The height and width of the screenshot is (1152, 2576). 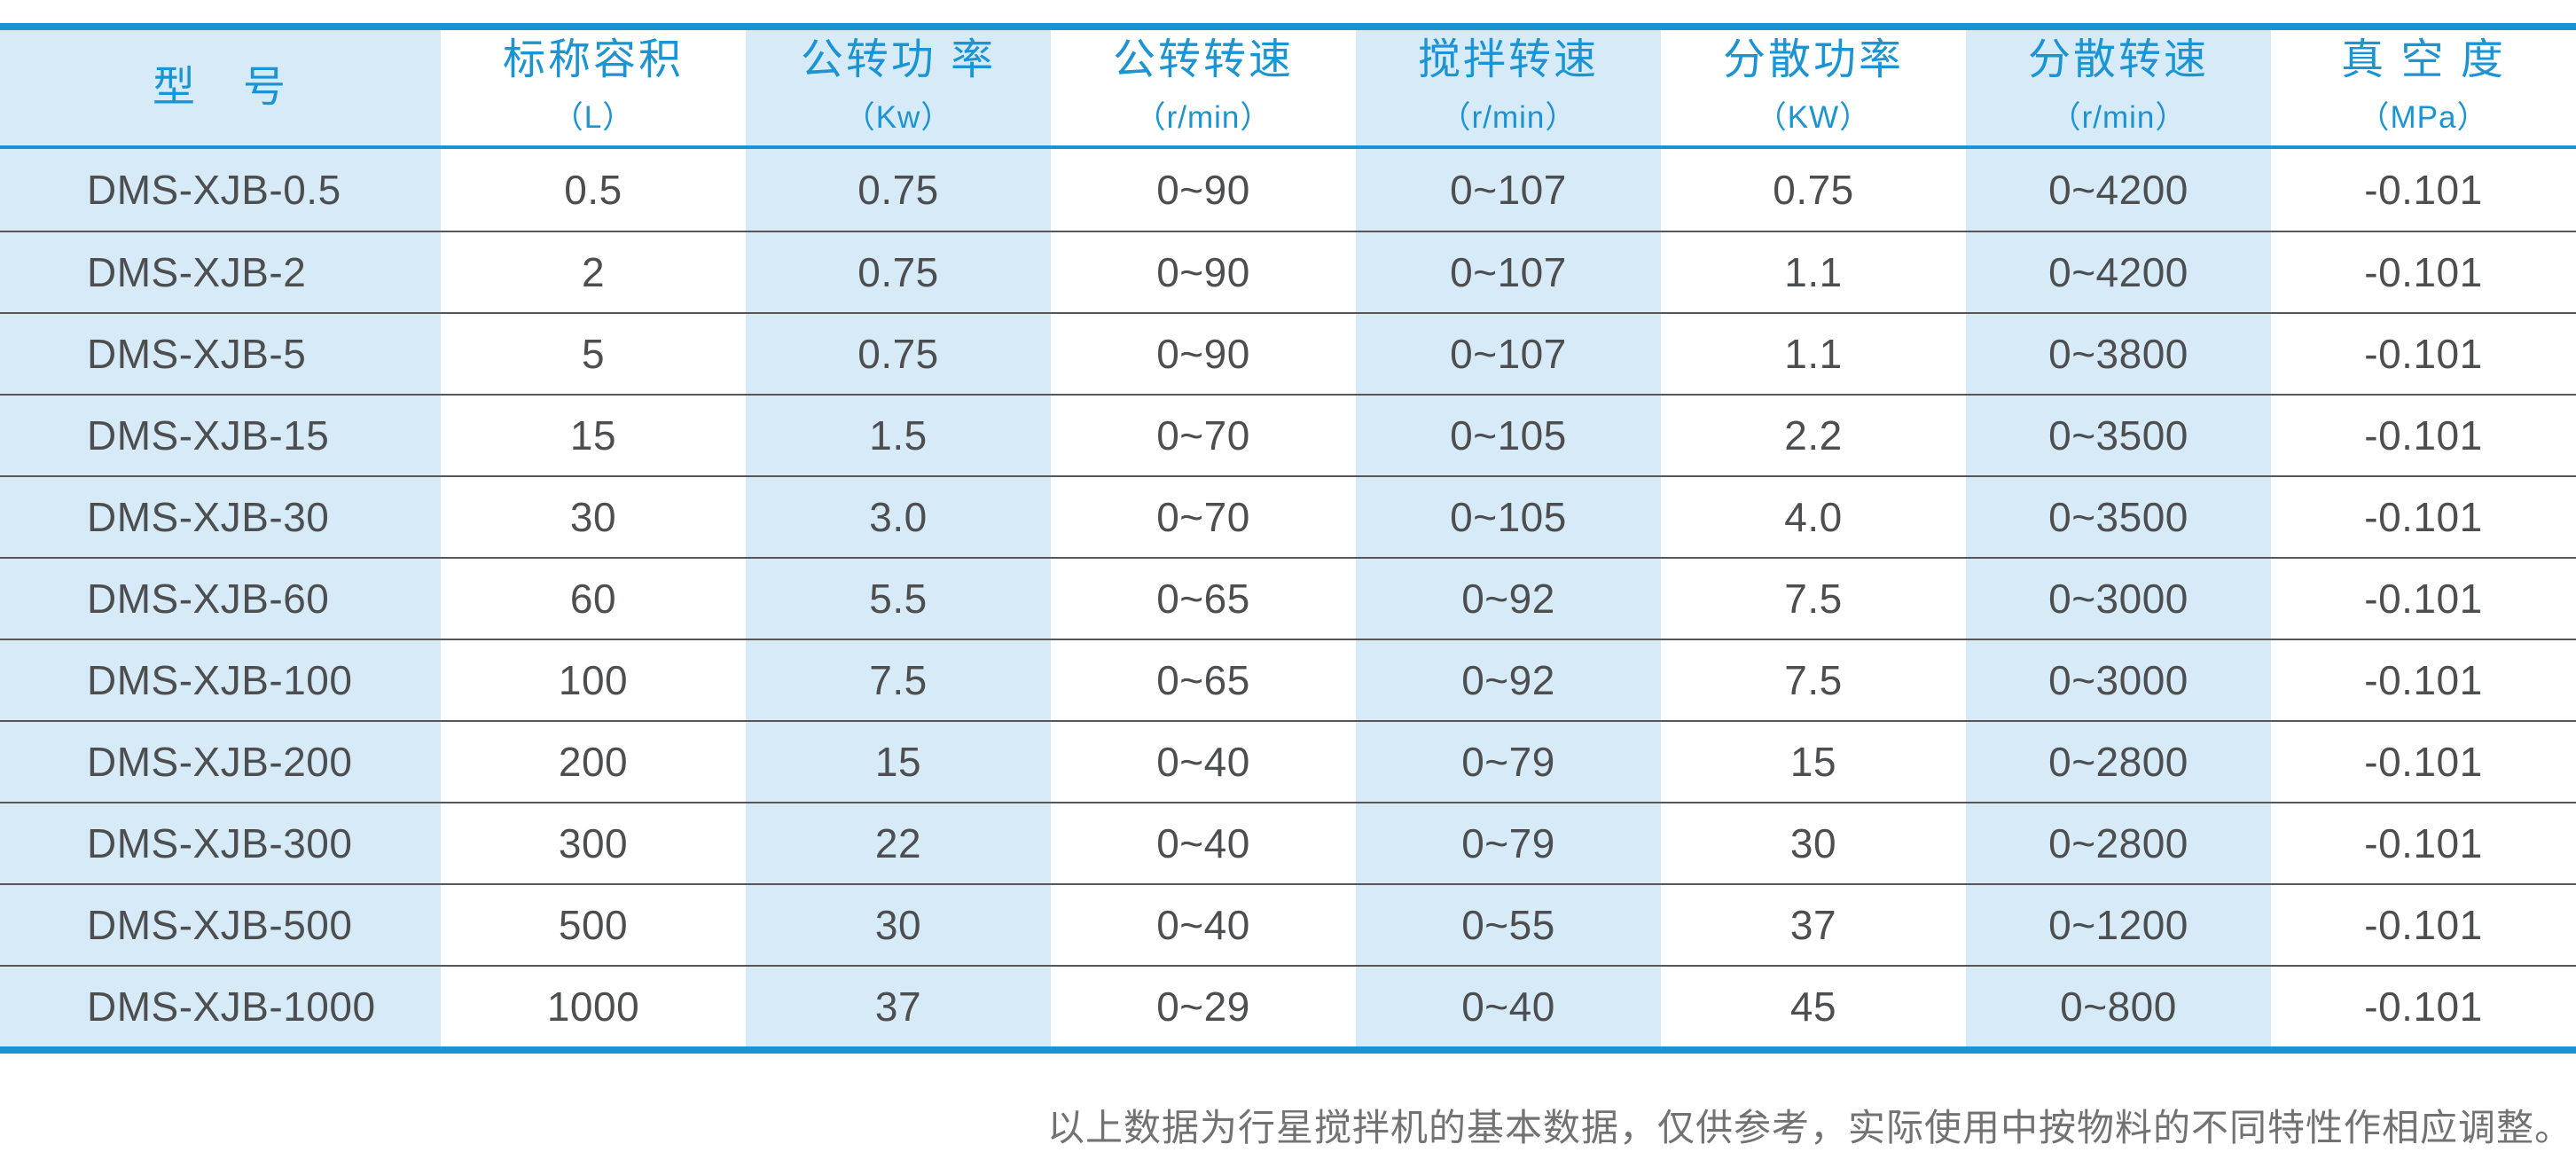 What do you see at coordinates (220, 599) in the screenshot?
I see `model-cell: DMS-XJB-60` at bounding box center [220, 599].